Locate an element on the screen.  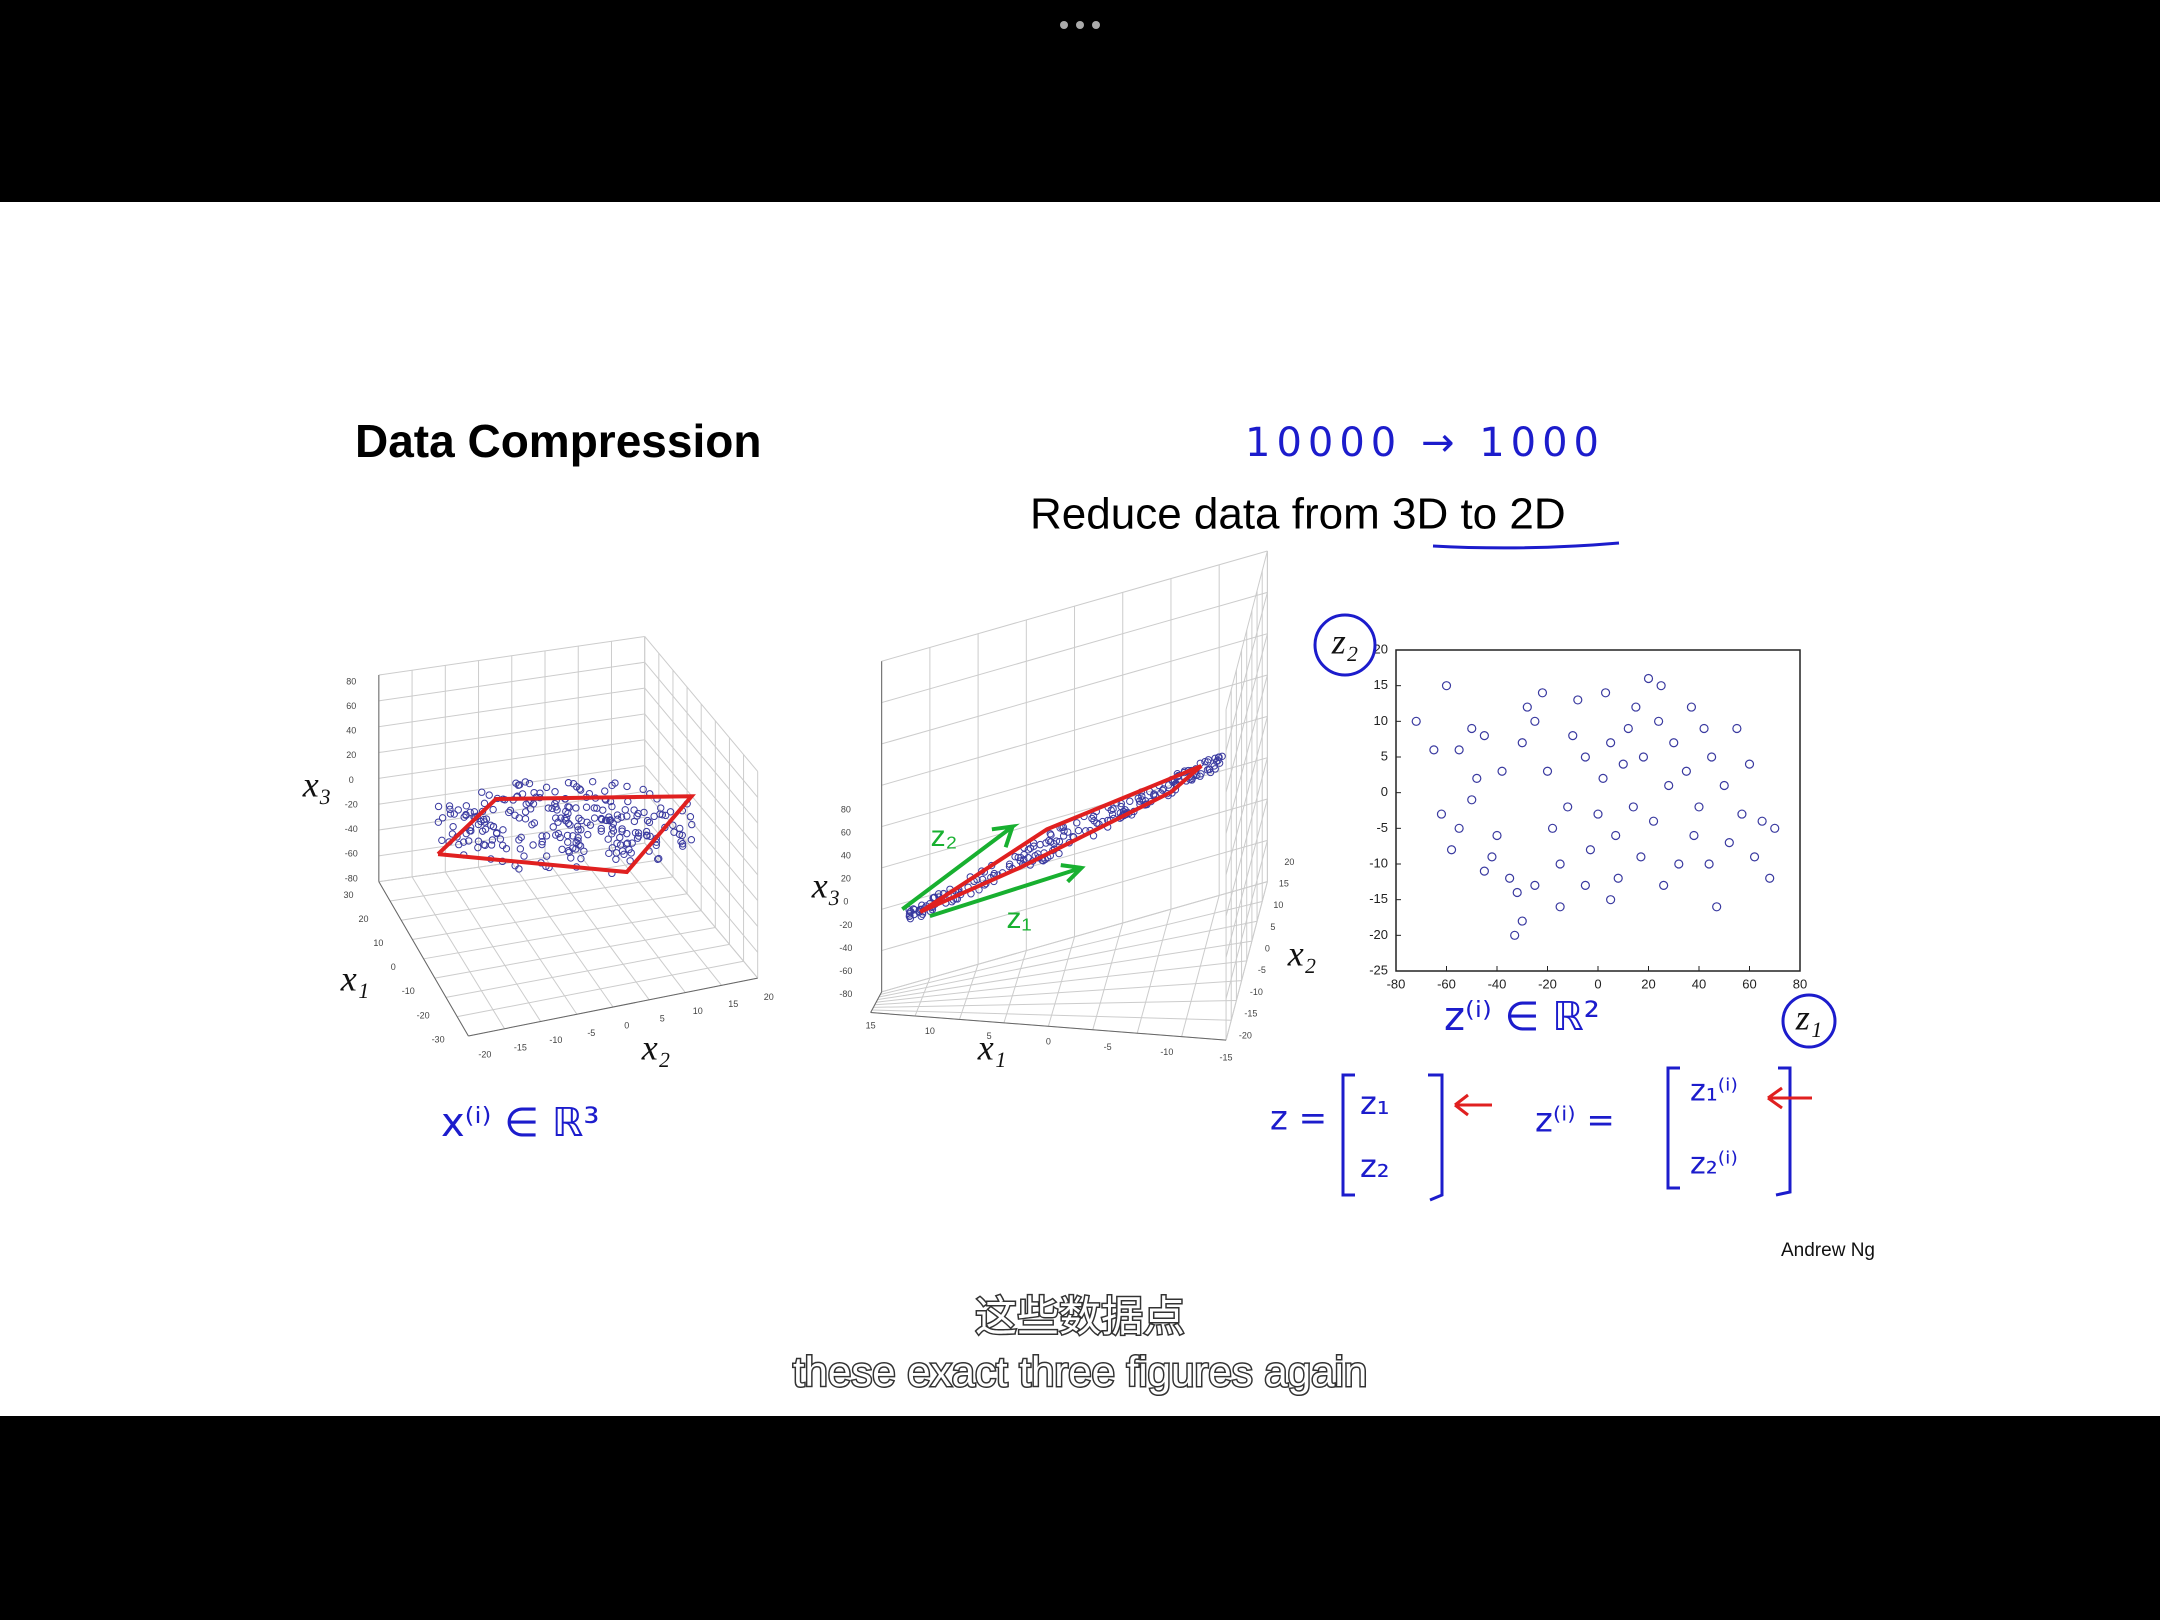
tick-label: -80 is located at coordinates (351, 878).